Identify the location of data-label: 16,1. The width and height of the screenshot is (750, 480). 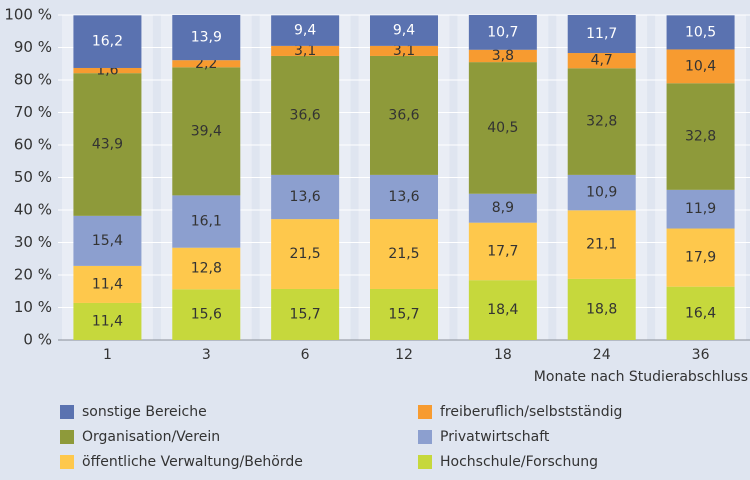
(206, 222).